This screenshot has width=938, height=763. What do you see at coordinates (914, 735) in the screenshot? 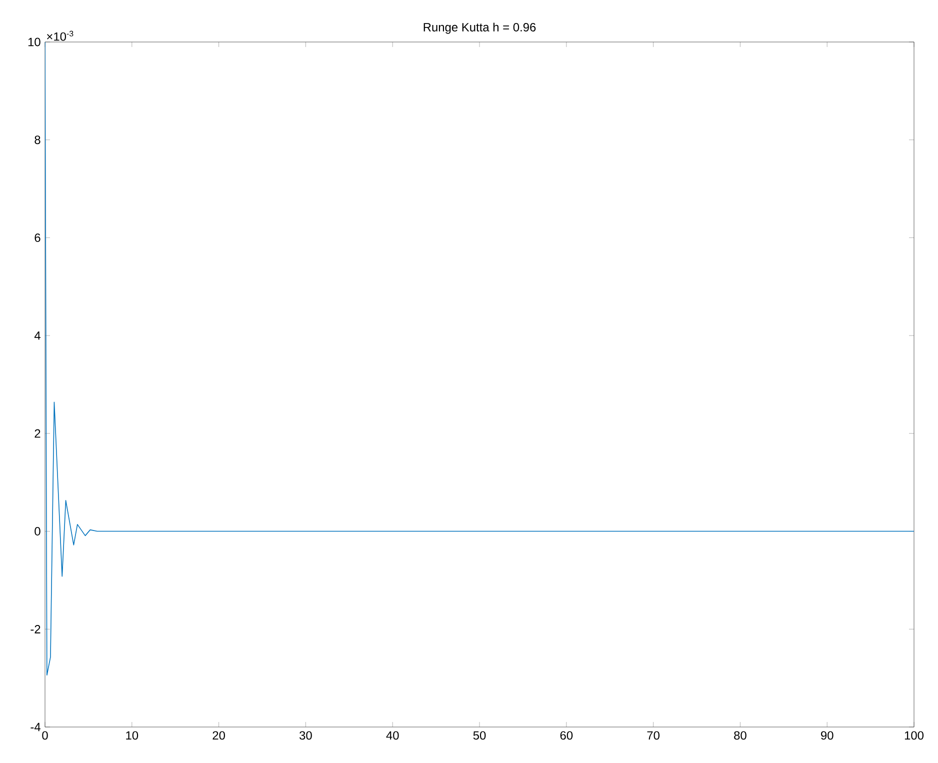
I see `x-tick-label: 100` at bounding box center [914, 735].